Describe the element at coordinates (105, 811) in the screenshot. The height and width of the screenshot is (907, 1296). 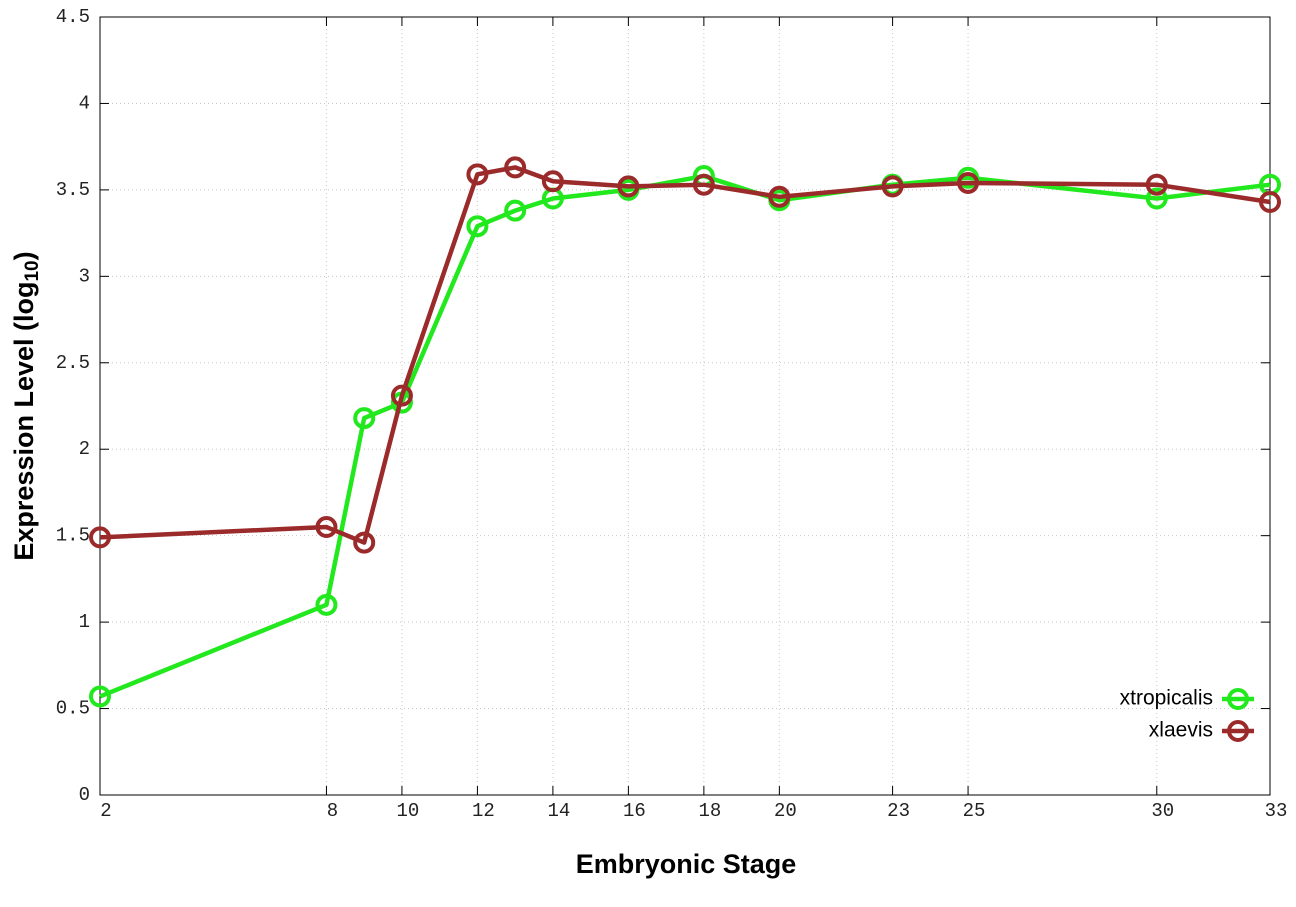
I see `x-tick-label: 2` at that location.